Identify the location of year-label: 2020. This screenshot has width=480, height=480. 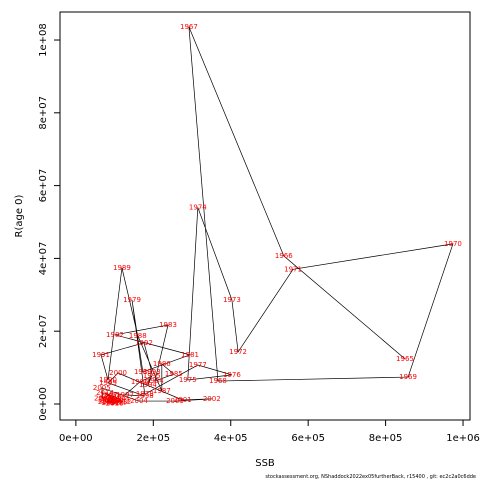
(111, 401).